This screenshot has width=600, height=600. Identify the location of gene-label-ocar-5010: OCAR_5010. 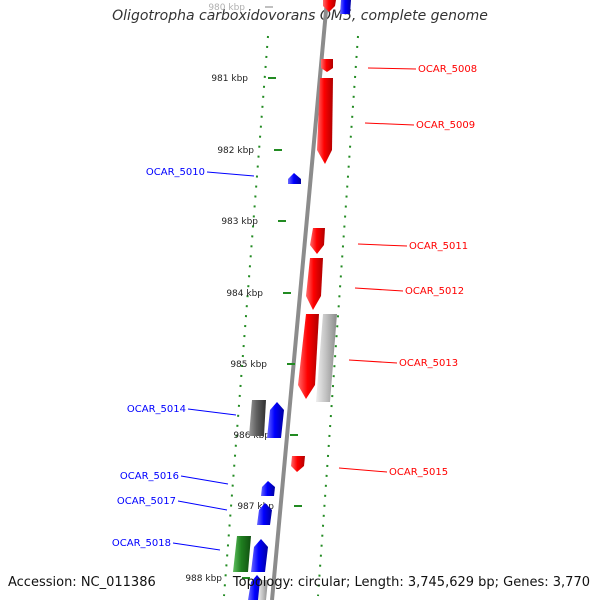
(175, 172).